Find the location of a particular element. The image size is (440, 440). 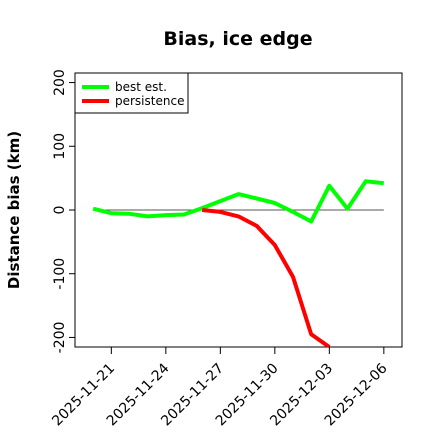

y-tick-label: 200 is located at coordinates (60, 82).